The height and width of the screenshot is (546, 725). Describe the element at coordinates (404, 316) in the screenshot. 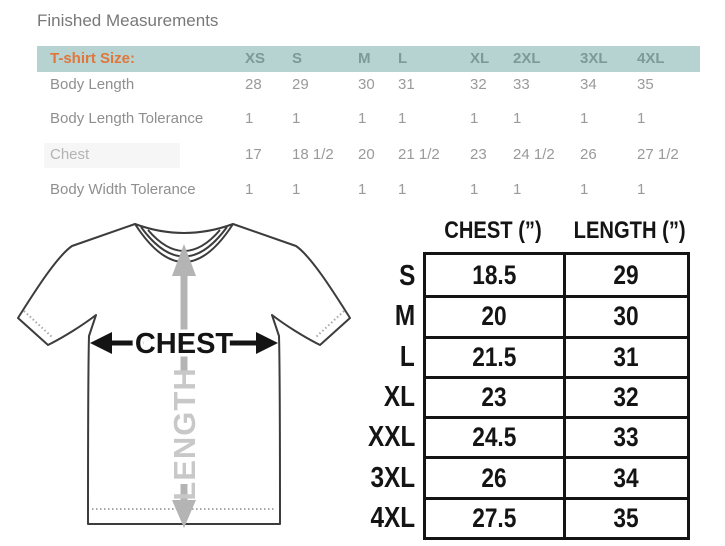

I see `size-row-label-m: M` at that location.